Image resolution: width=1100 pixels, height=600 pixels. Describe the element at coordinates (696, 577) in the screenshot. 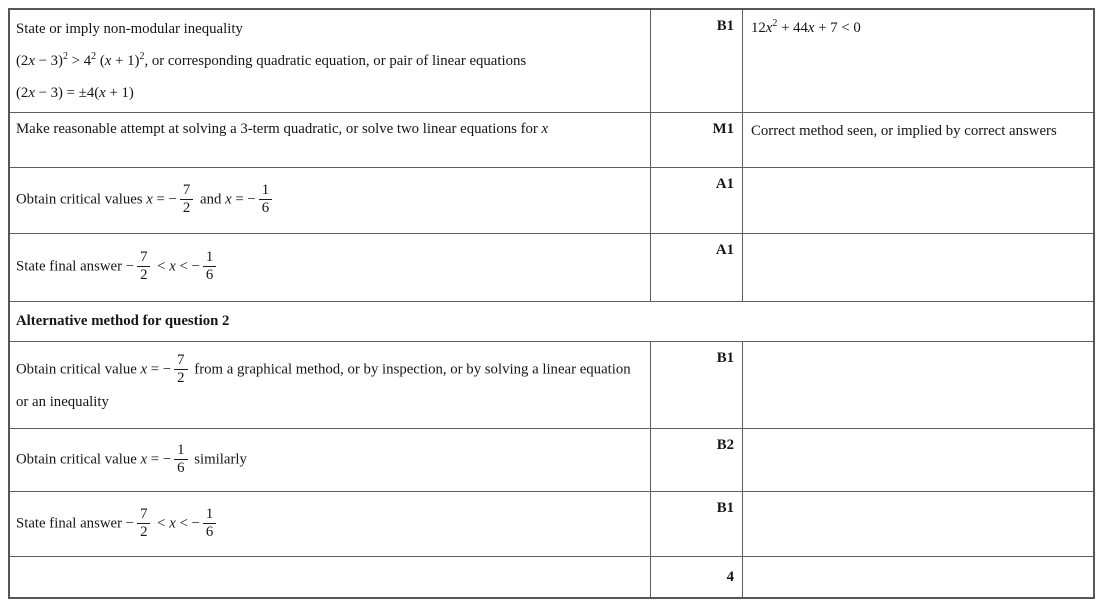

I see `total-marks: 4` at that location.